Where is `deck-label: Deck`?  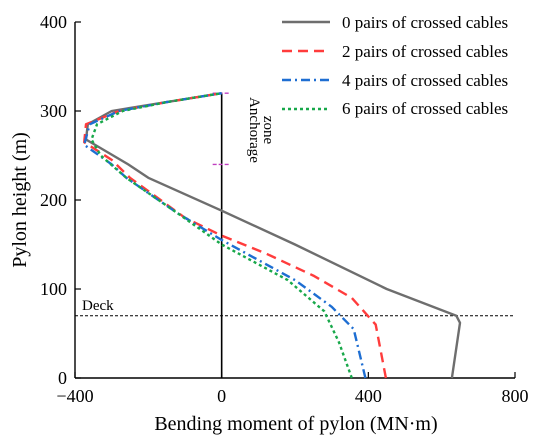 deck-label: Deck is located at coordinates (98, 306).